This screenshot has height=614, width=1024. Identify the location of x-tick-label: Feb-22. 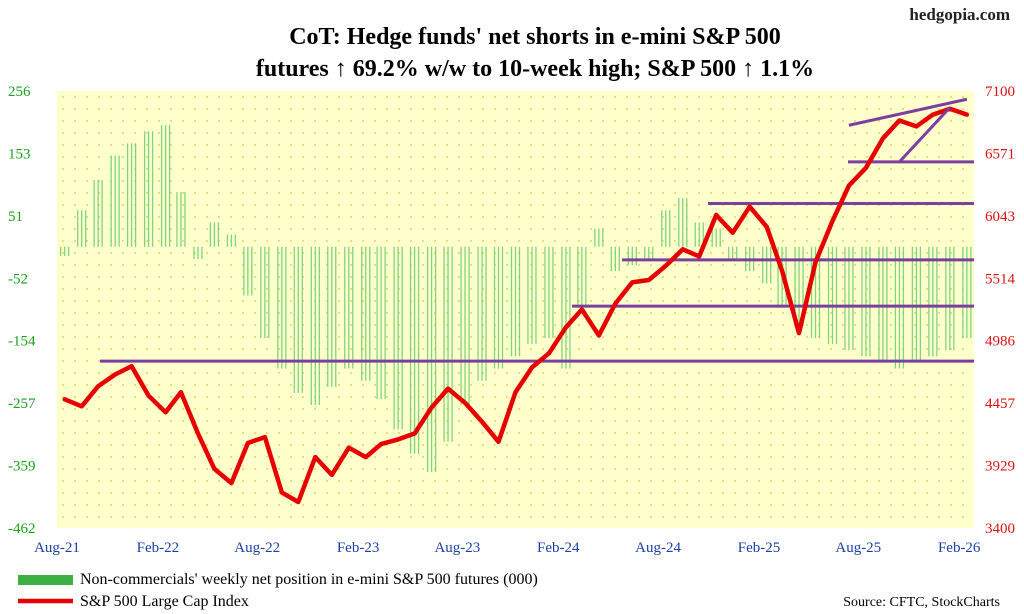
(158, 548).